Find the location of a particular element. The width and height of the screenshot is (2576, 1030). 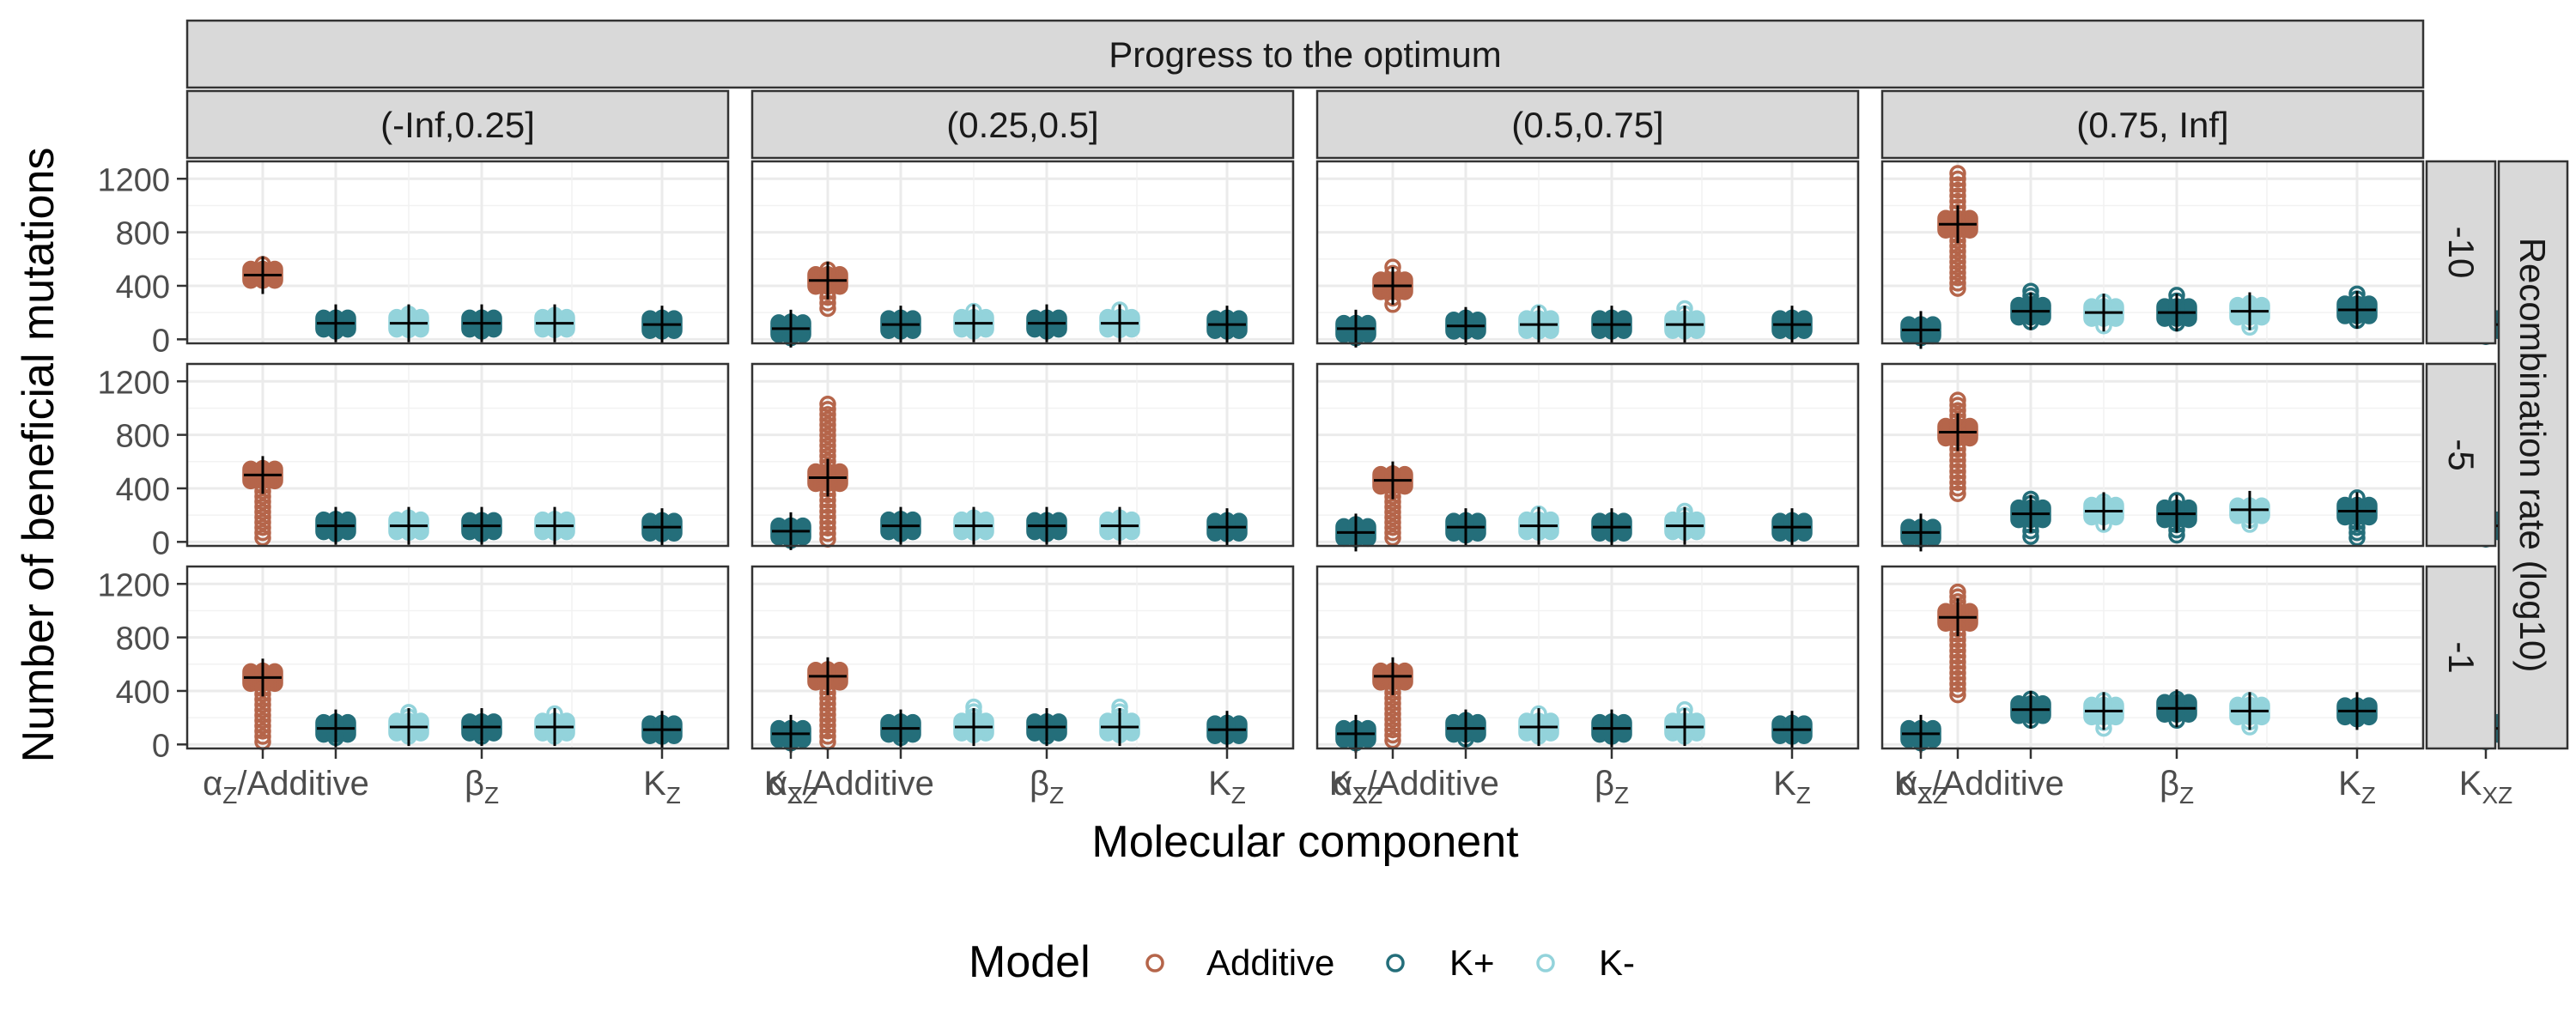

legend: Model Additive K+ K- is located at coordinates (1302, 962).